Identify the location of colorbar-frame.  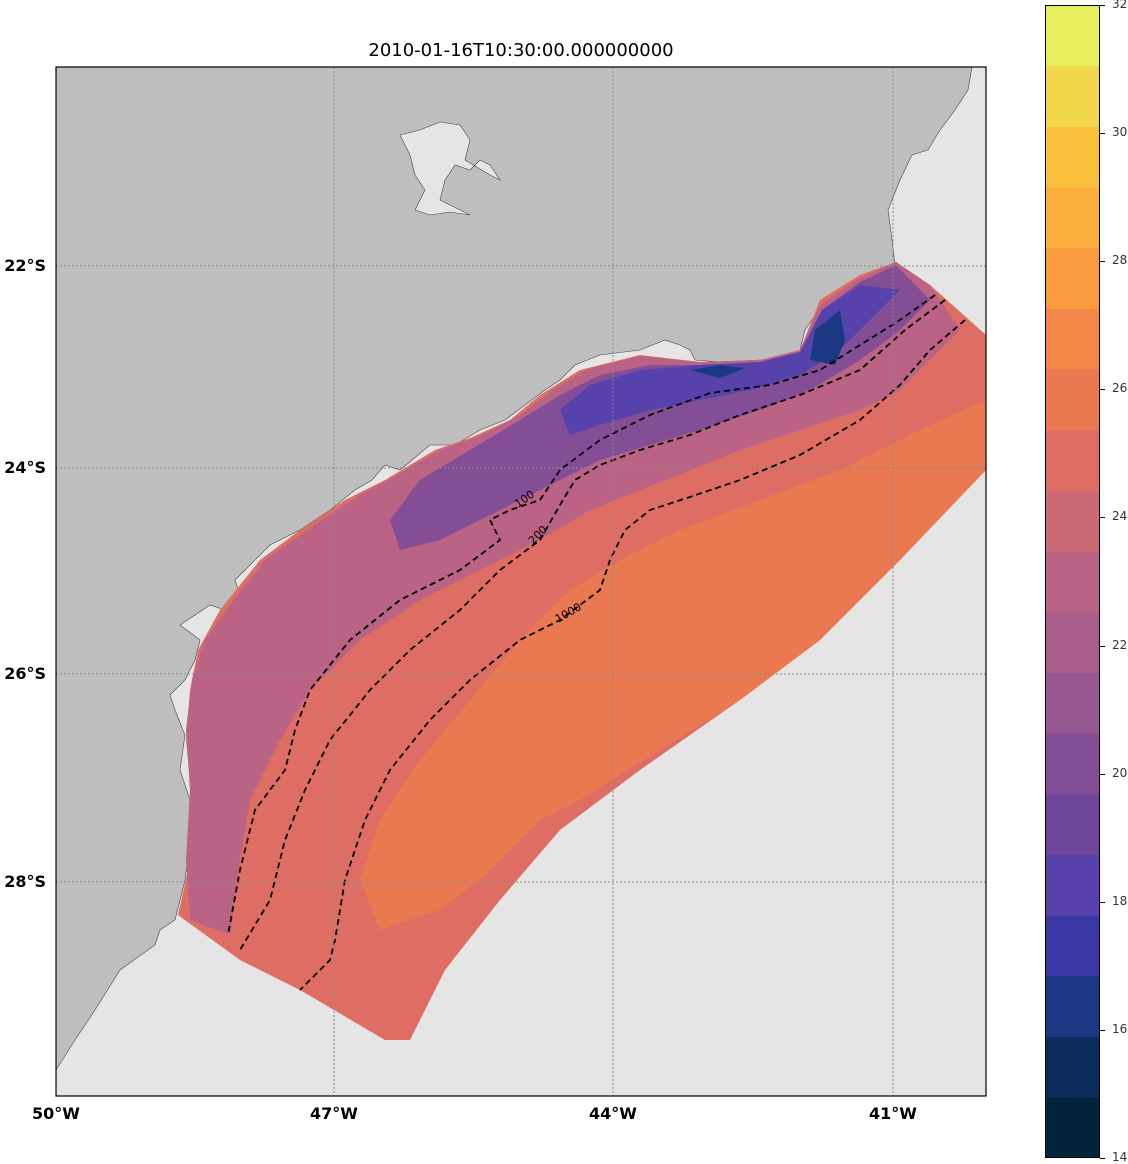
(1072, 581).